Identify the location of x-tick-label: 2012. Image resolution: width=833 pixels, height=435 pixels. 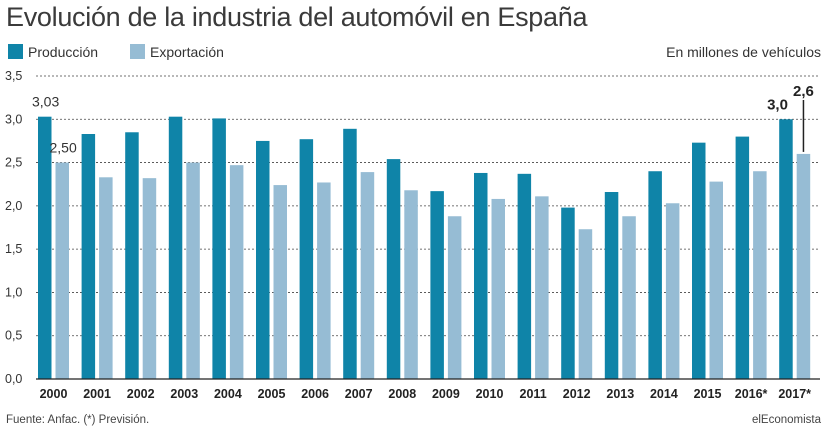
(577, 394).